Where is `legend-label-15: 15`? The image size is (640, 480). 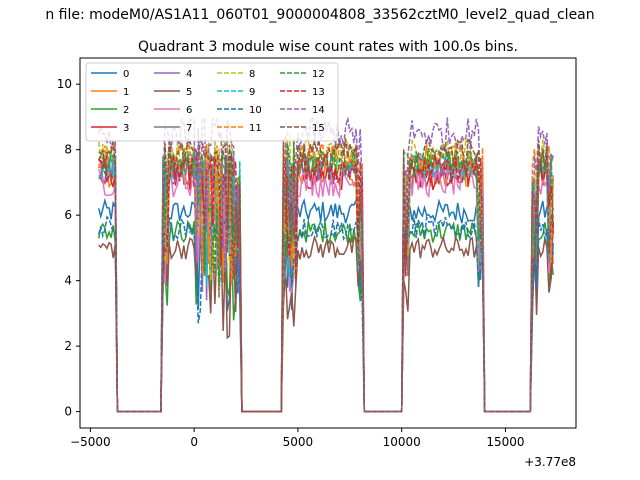 legend-label-15: 15 is located at coordinates (318, 128).